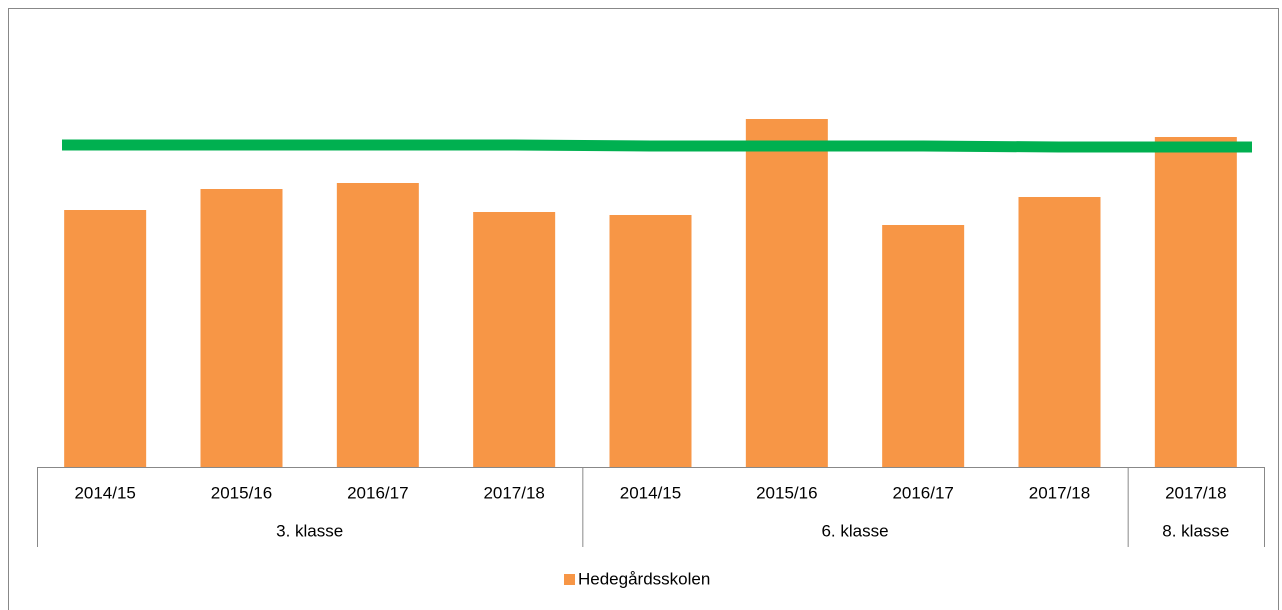  I want to click on group-label: 8. klasse, so click(1195, 530).